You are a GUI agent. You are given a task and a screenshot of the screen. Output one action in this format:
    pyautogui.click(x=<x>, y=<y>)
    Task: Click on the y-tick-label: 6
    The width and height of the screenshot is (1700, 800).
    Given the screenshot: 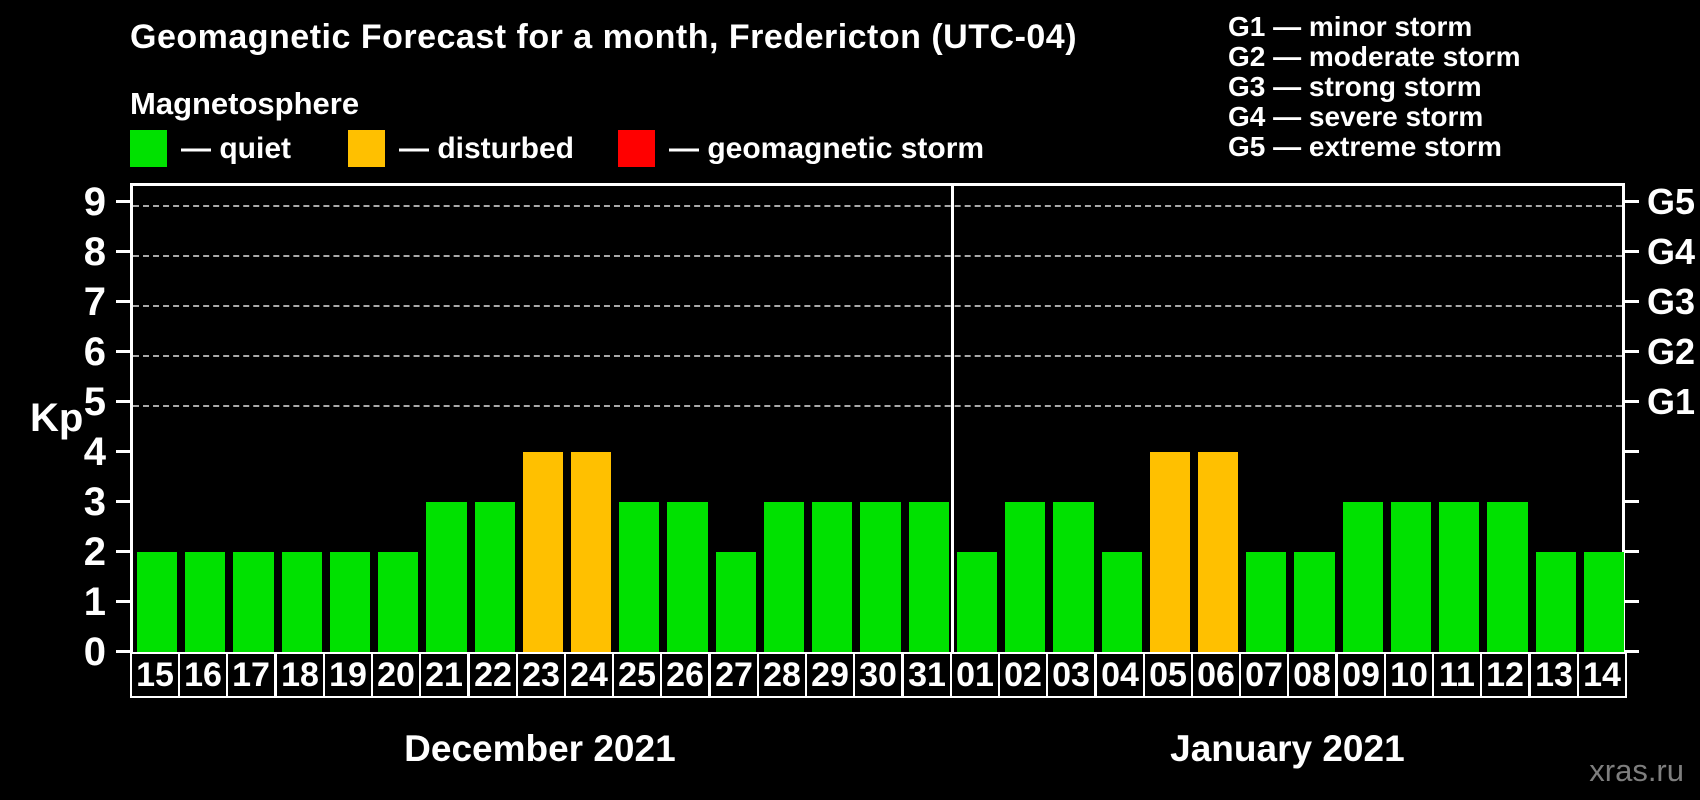 What is the action you would take?
    pyautogui.click(x=94, y=352)
    